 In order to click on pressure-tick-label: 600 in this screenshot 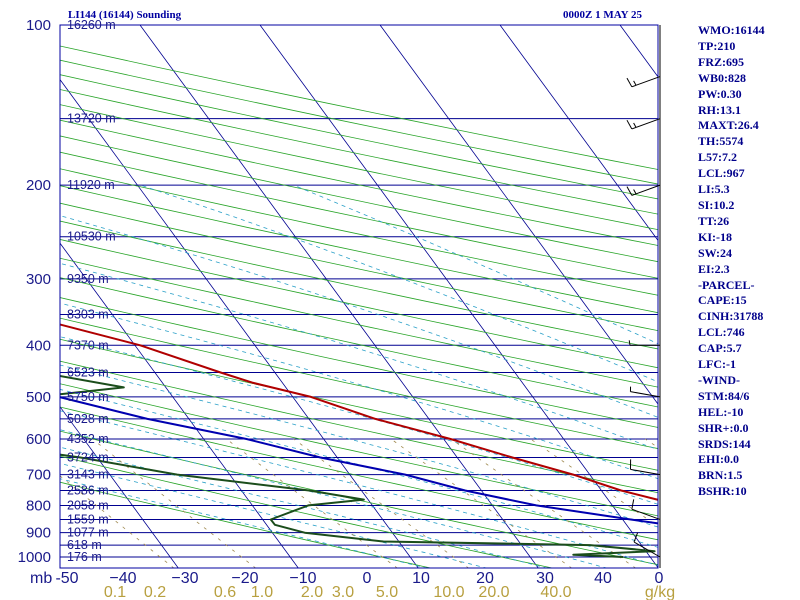, I will do `click(38, 439)`.